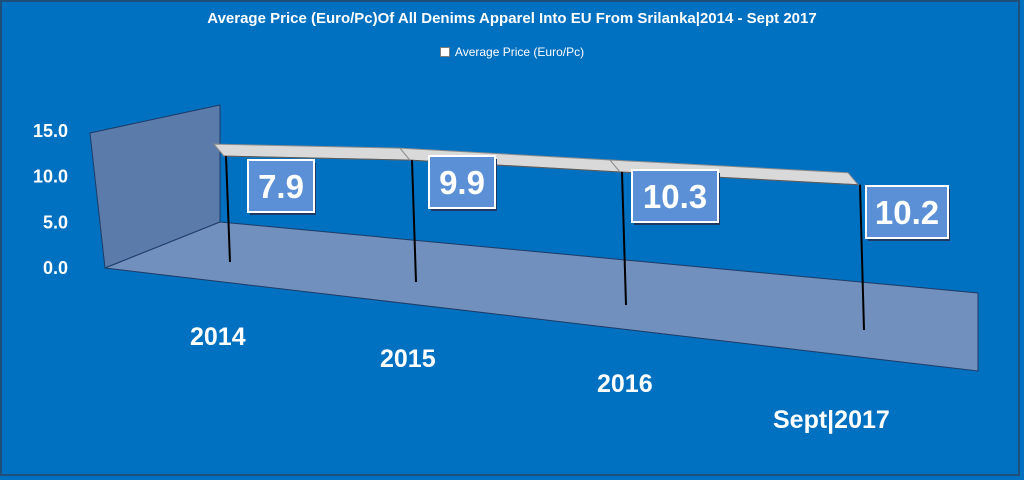  I want to click on legend: Average Price (Euro/Pc), so click(512, 51).